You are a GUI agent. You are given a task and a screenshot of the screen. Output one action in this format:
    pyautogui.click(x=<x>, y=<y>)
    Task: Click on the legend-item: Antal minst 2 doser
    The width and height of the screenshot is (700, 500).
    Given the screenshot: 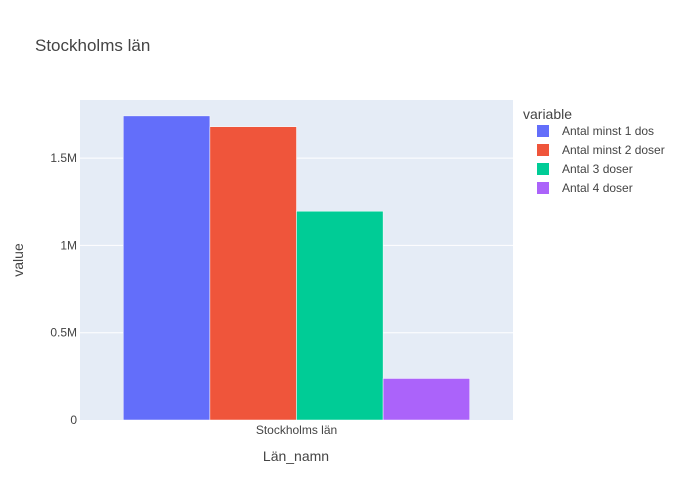 What is the action you would take?
    pyautogui.click(x=601, y=150)
    